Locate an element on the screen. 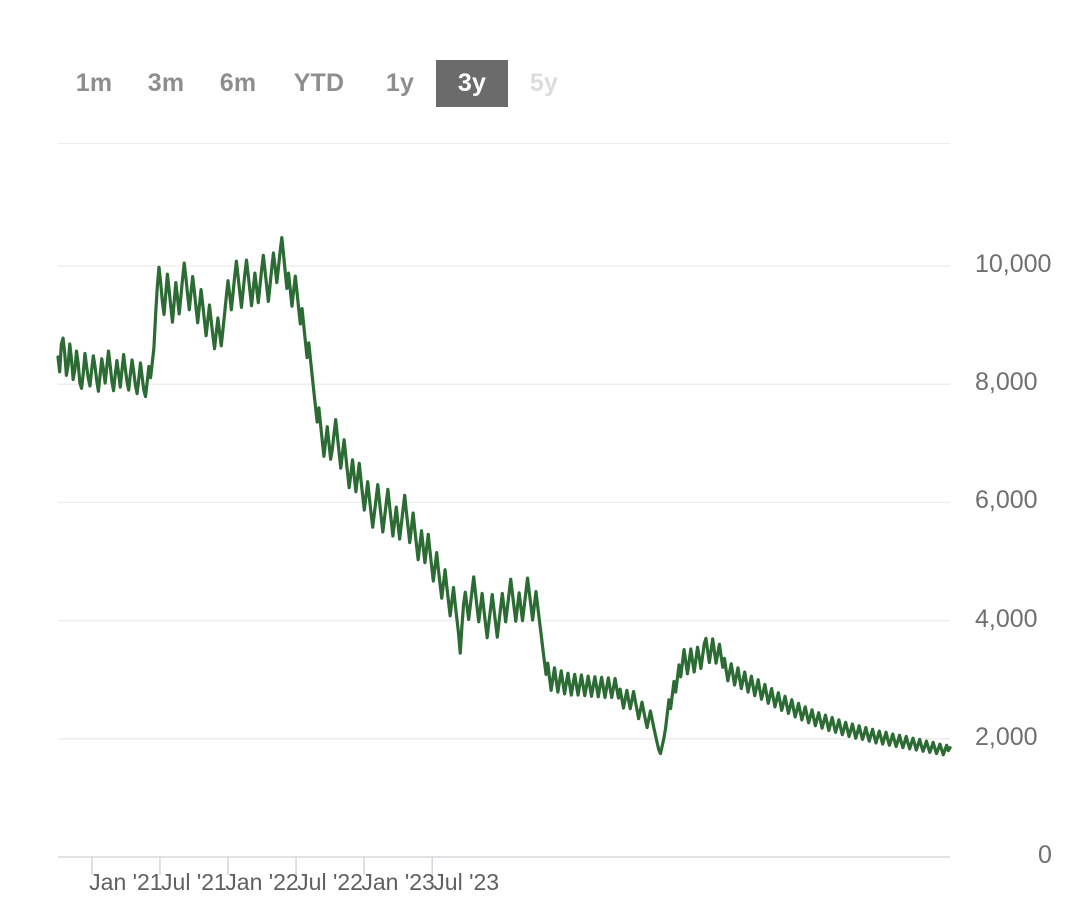  y-axis-label-2000: 2,000 is located at coordinates (1006, 736).